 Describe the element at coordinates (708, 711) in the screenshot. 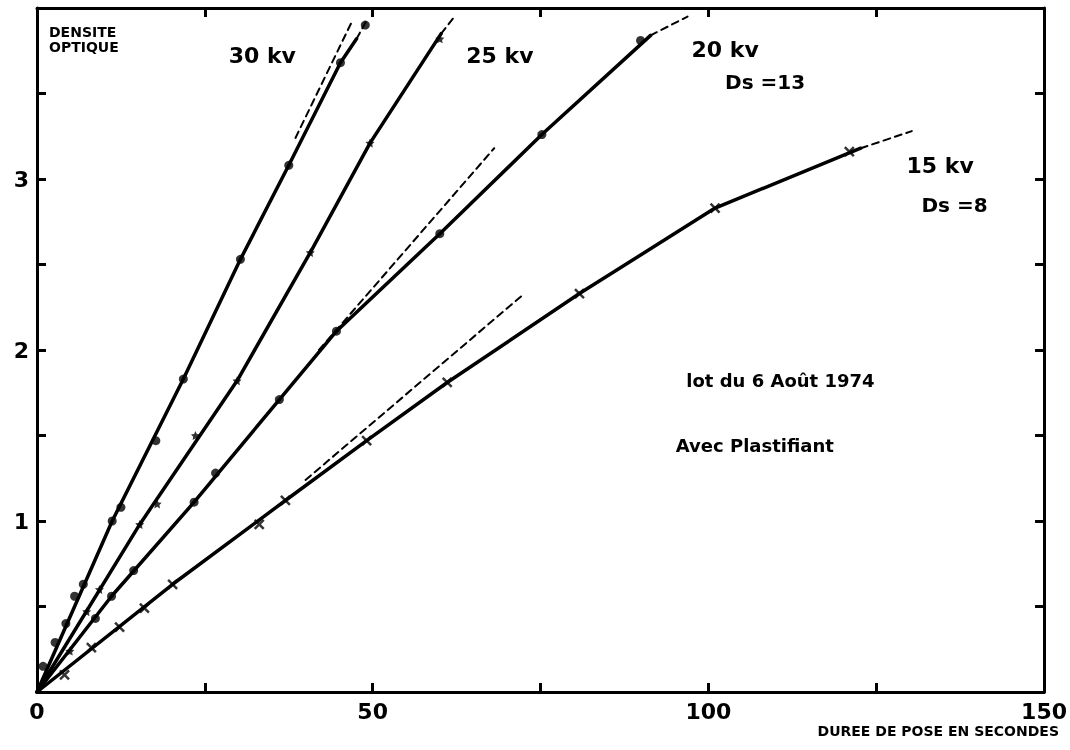

I see `x-tick-label: 100` at that location.